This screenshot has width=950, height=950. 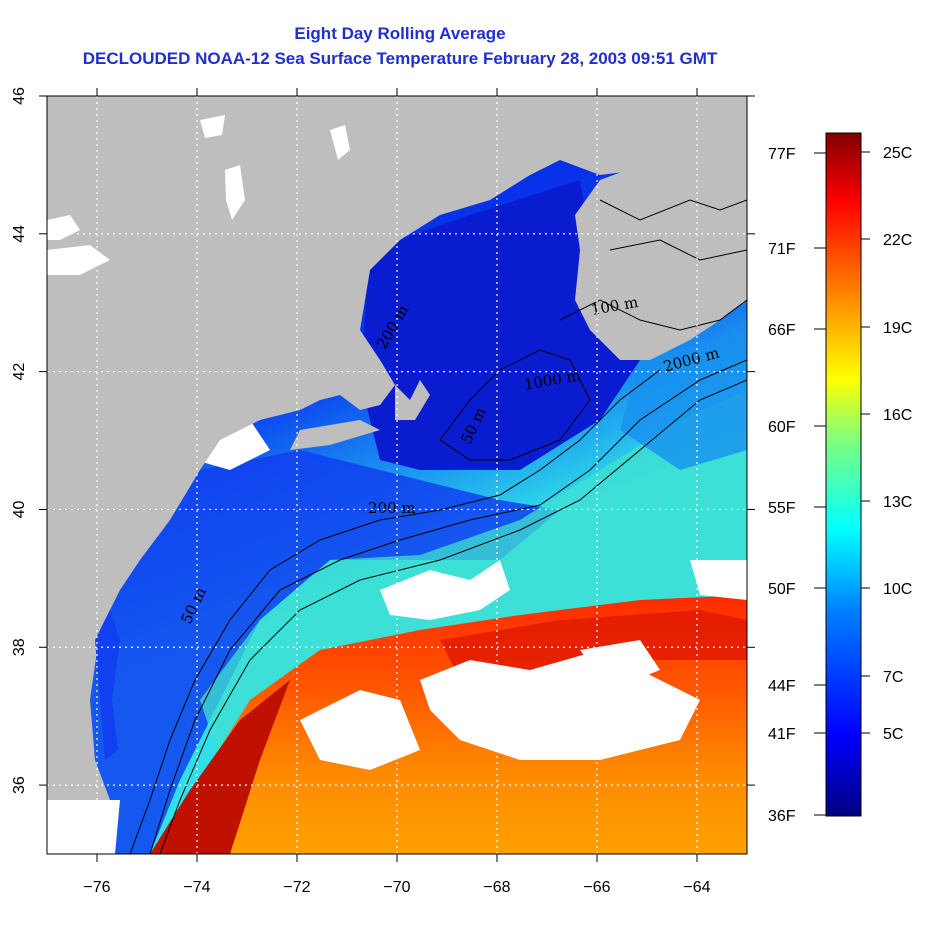 I want to click on gulf-stream-warm-band, so click(x=593, y=645).